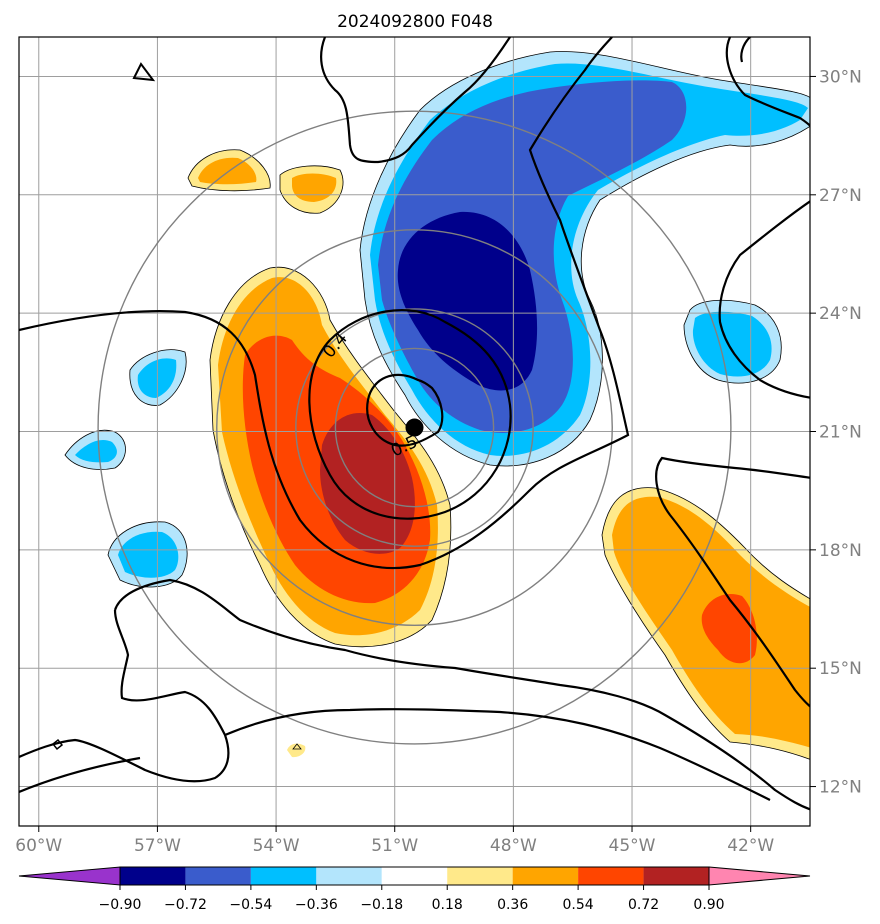  I want to click on latitude-axis: 30°N 27°N 24°N 21°N 18°N 15°N 12°N, so click(836, 432).